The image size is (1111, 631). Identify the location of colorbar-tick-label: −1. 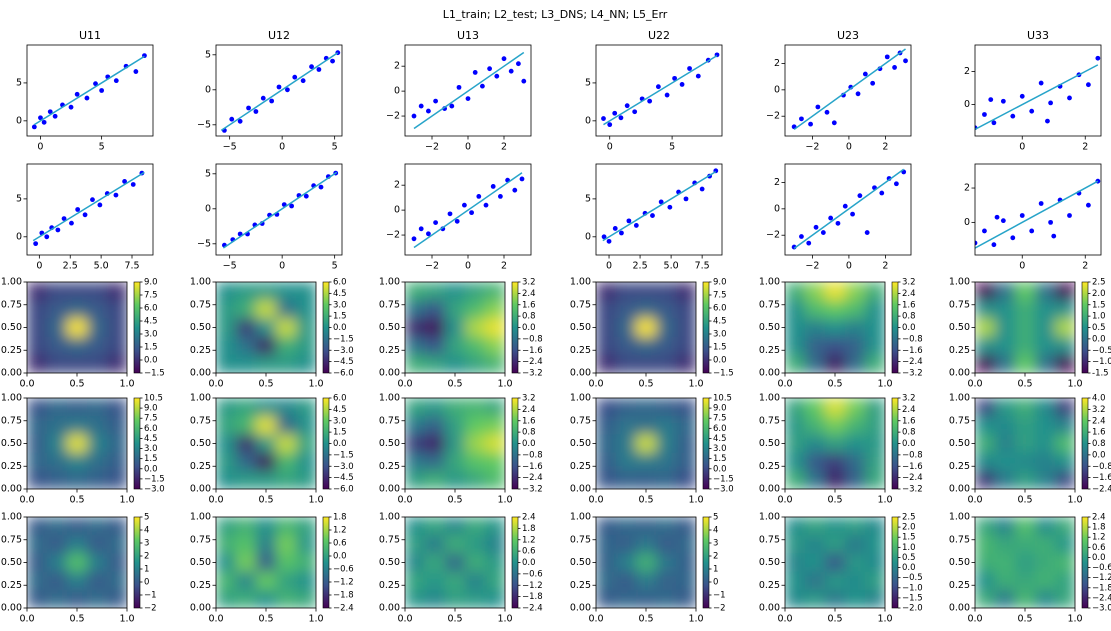
(150, 596).